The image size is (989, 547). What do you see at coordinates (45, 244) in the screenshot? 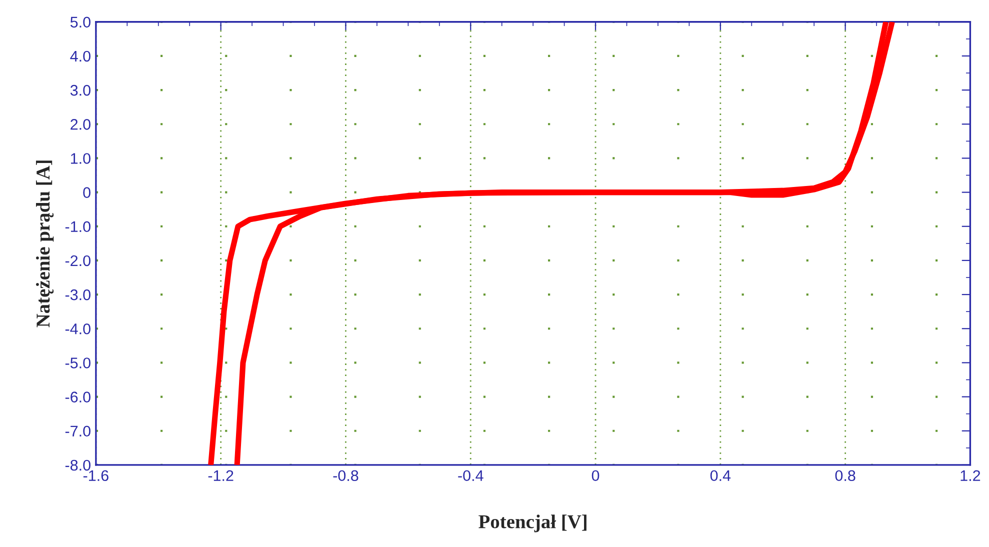
I see `y-axis-title: Natężenie prądu [A]` at bounding box center [45, 244].